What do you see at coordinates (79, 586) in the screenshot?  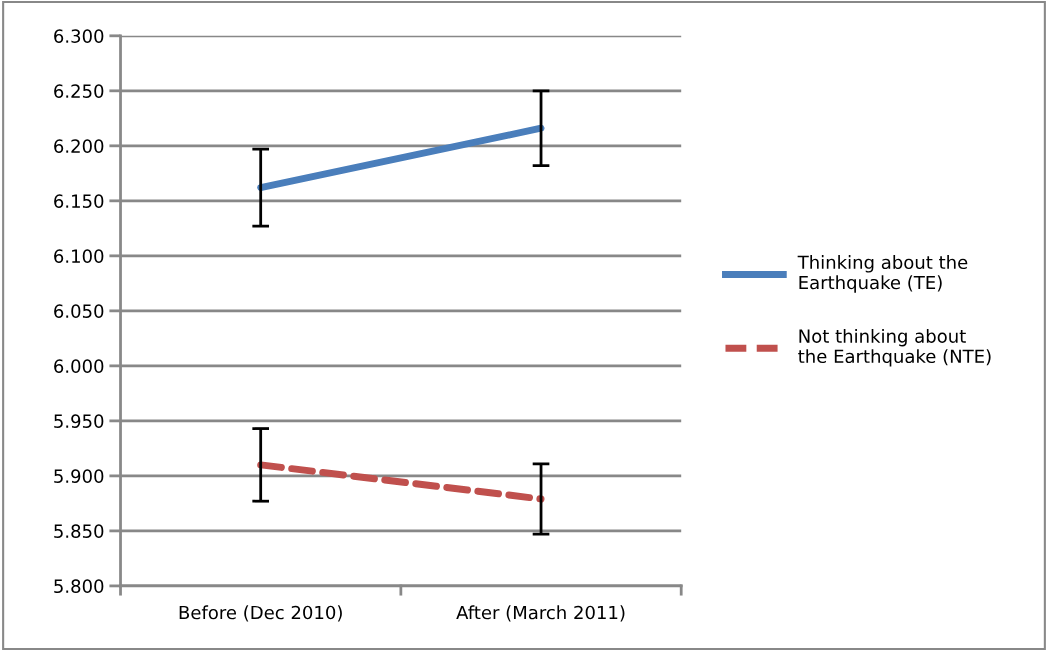 I see `y-tick-label: 5.800` at bounding box center [79, 586].